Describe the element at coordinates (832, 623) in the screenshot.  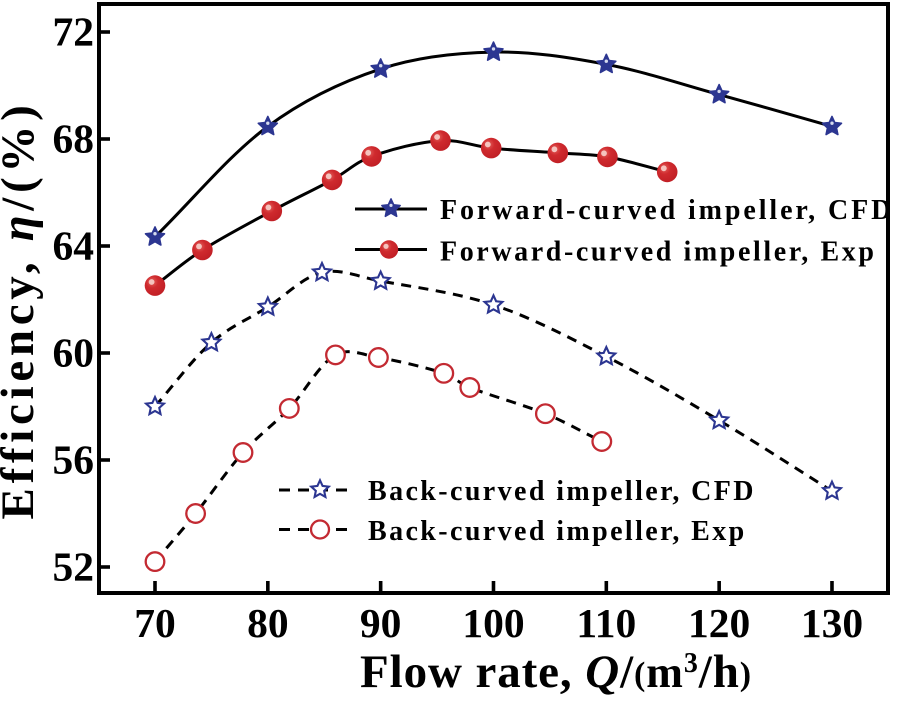
I see `svg-text: 130` at that location.